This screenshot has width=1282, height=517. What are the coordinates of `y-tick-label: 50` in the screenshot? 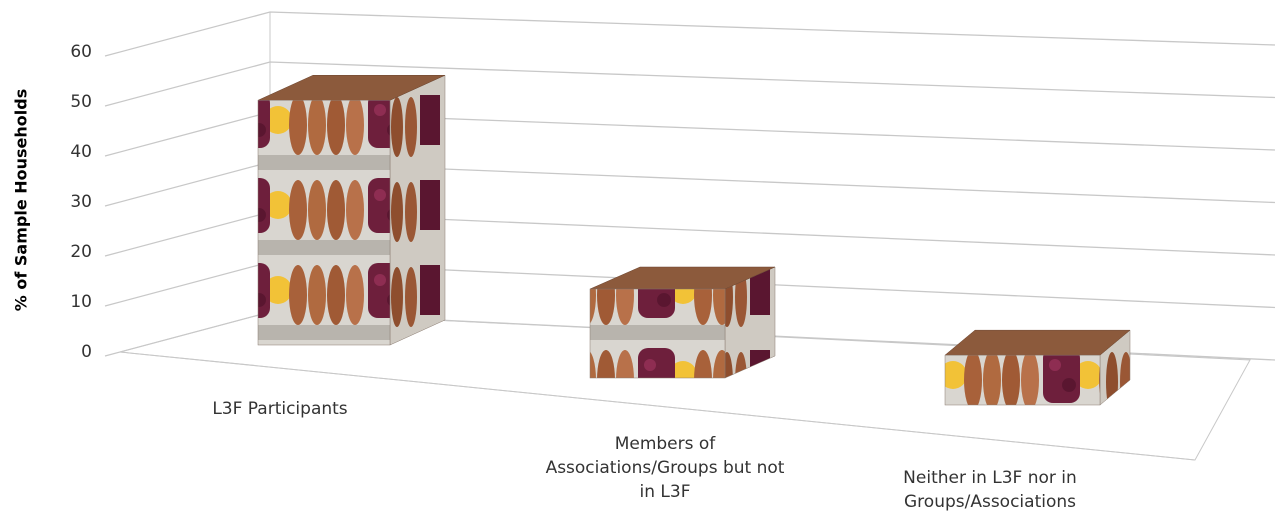 It's located at (81, 102).